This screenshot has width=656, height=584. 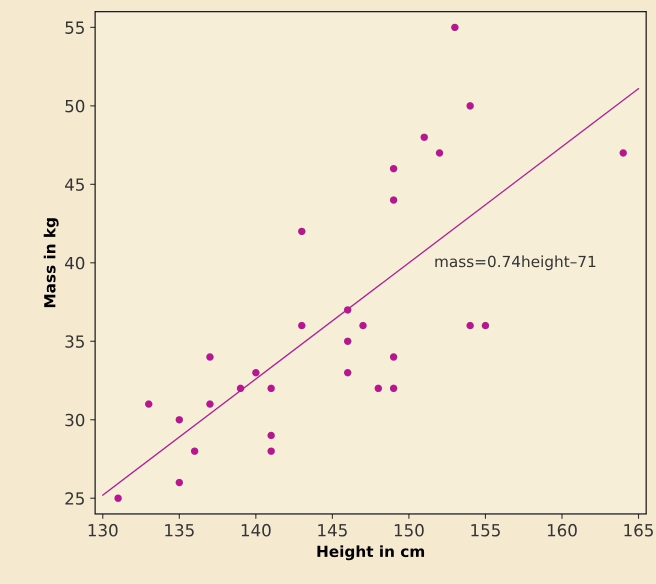 What do you see at coordinates (103, 530) in the screenshot?
I see `x-tick-label: 130` at bounding box center [103, 530].